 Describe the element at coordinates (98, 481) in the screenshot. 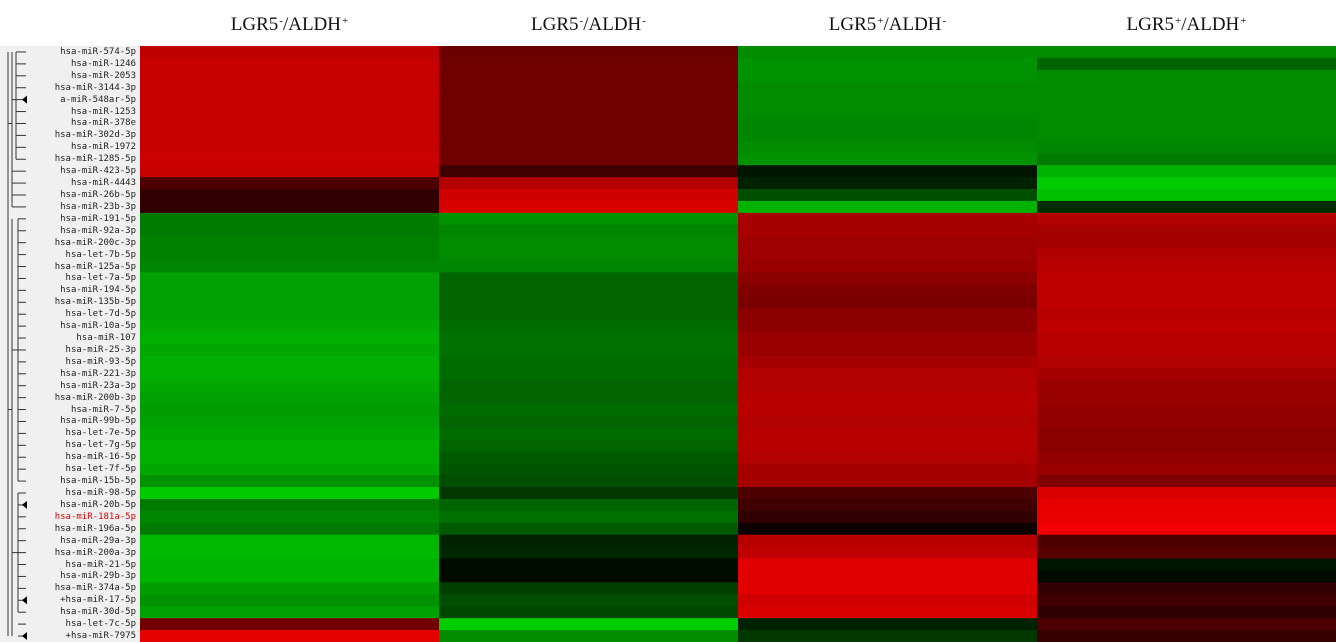

I see `row-label: hsa-miR-15b-5p` at that location.